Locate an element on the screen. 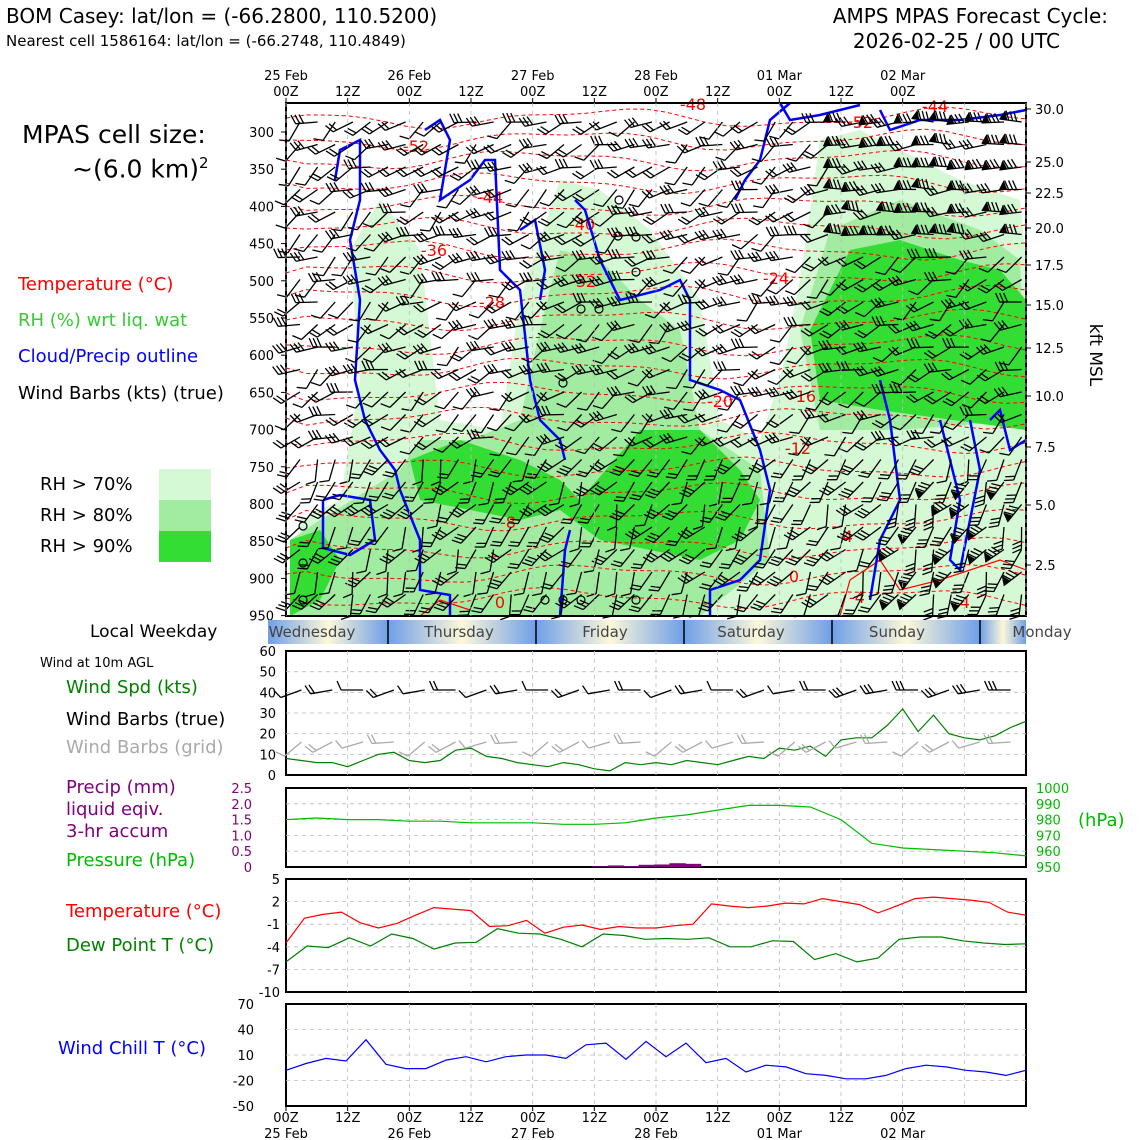 This screenshot has width=1140, height=1140. pressure-tick-label: 600 is located at coordinates (261, 356).